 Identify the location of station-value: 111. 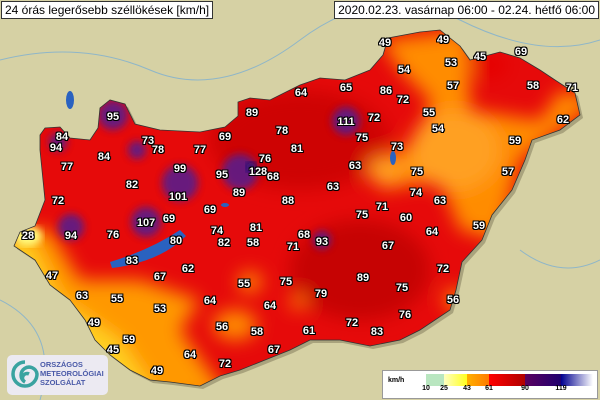
(346, 122).